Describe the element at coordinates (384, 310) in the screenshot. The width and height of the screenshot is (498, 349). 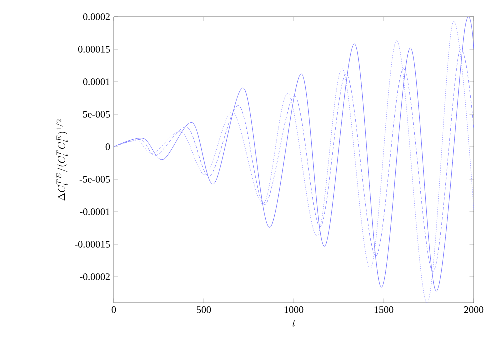
I see `x-tick-label: 1500` at that location.